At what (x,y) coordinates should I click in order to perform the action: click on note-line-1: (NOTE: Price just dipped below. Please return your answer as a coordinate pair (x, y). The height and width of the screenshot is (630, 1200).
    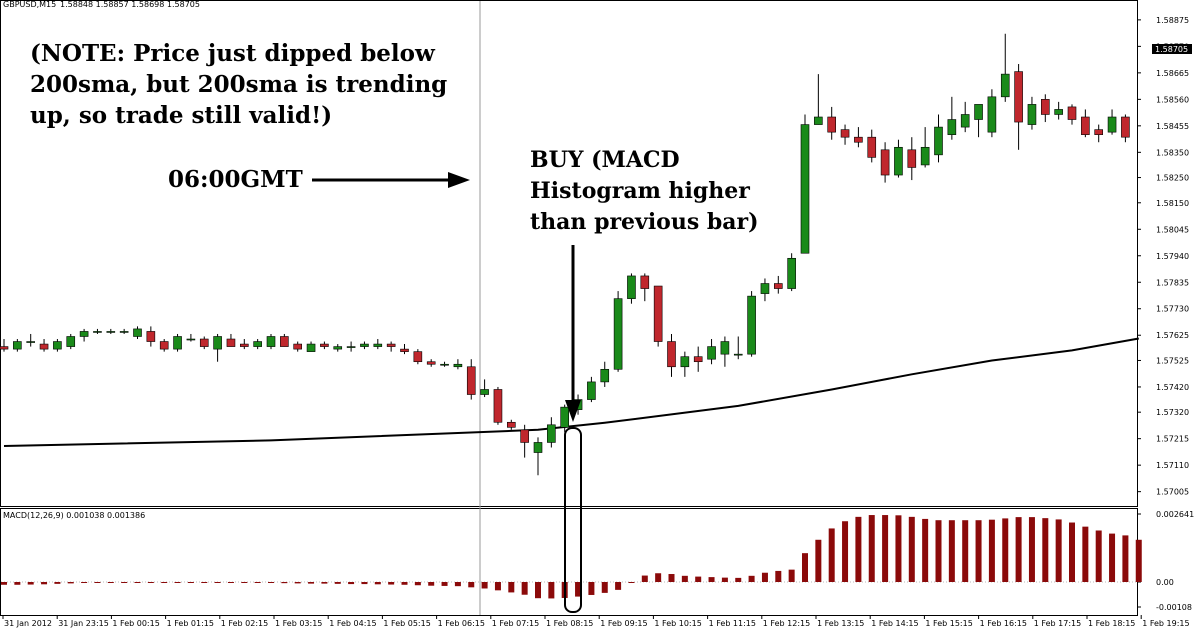
    Looking at the image, I should click on (233, 53).